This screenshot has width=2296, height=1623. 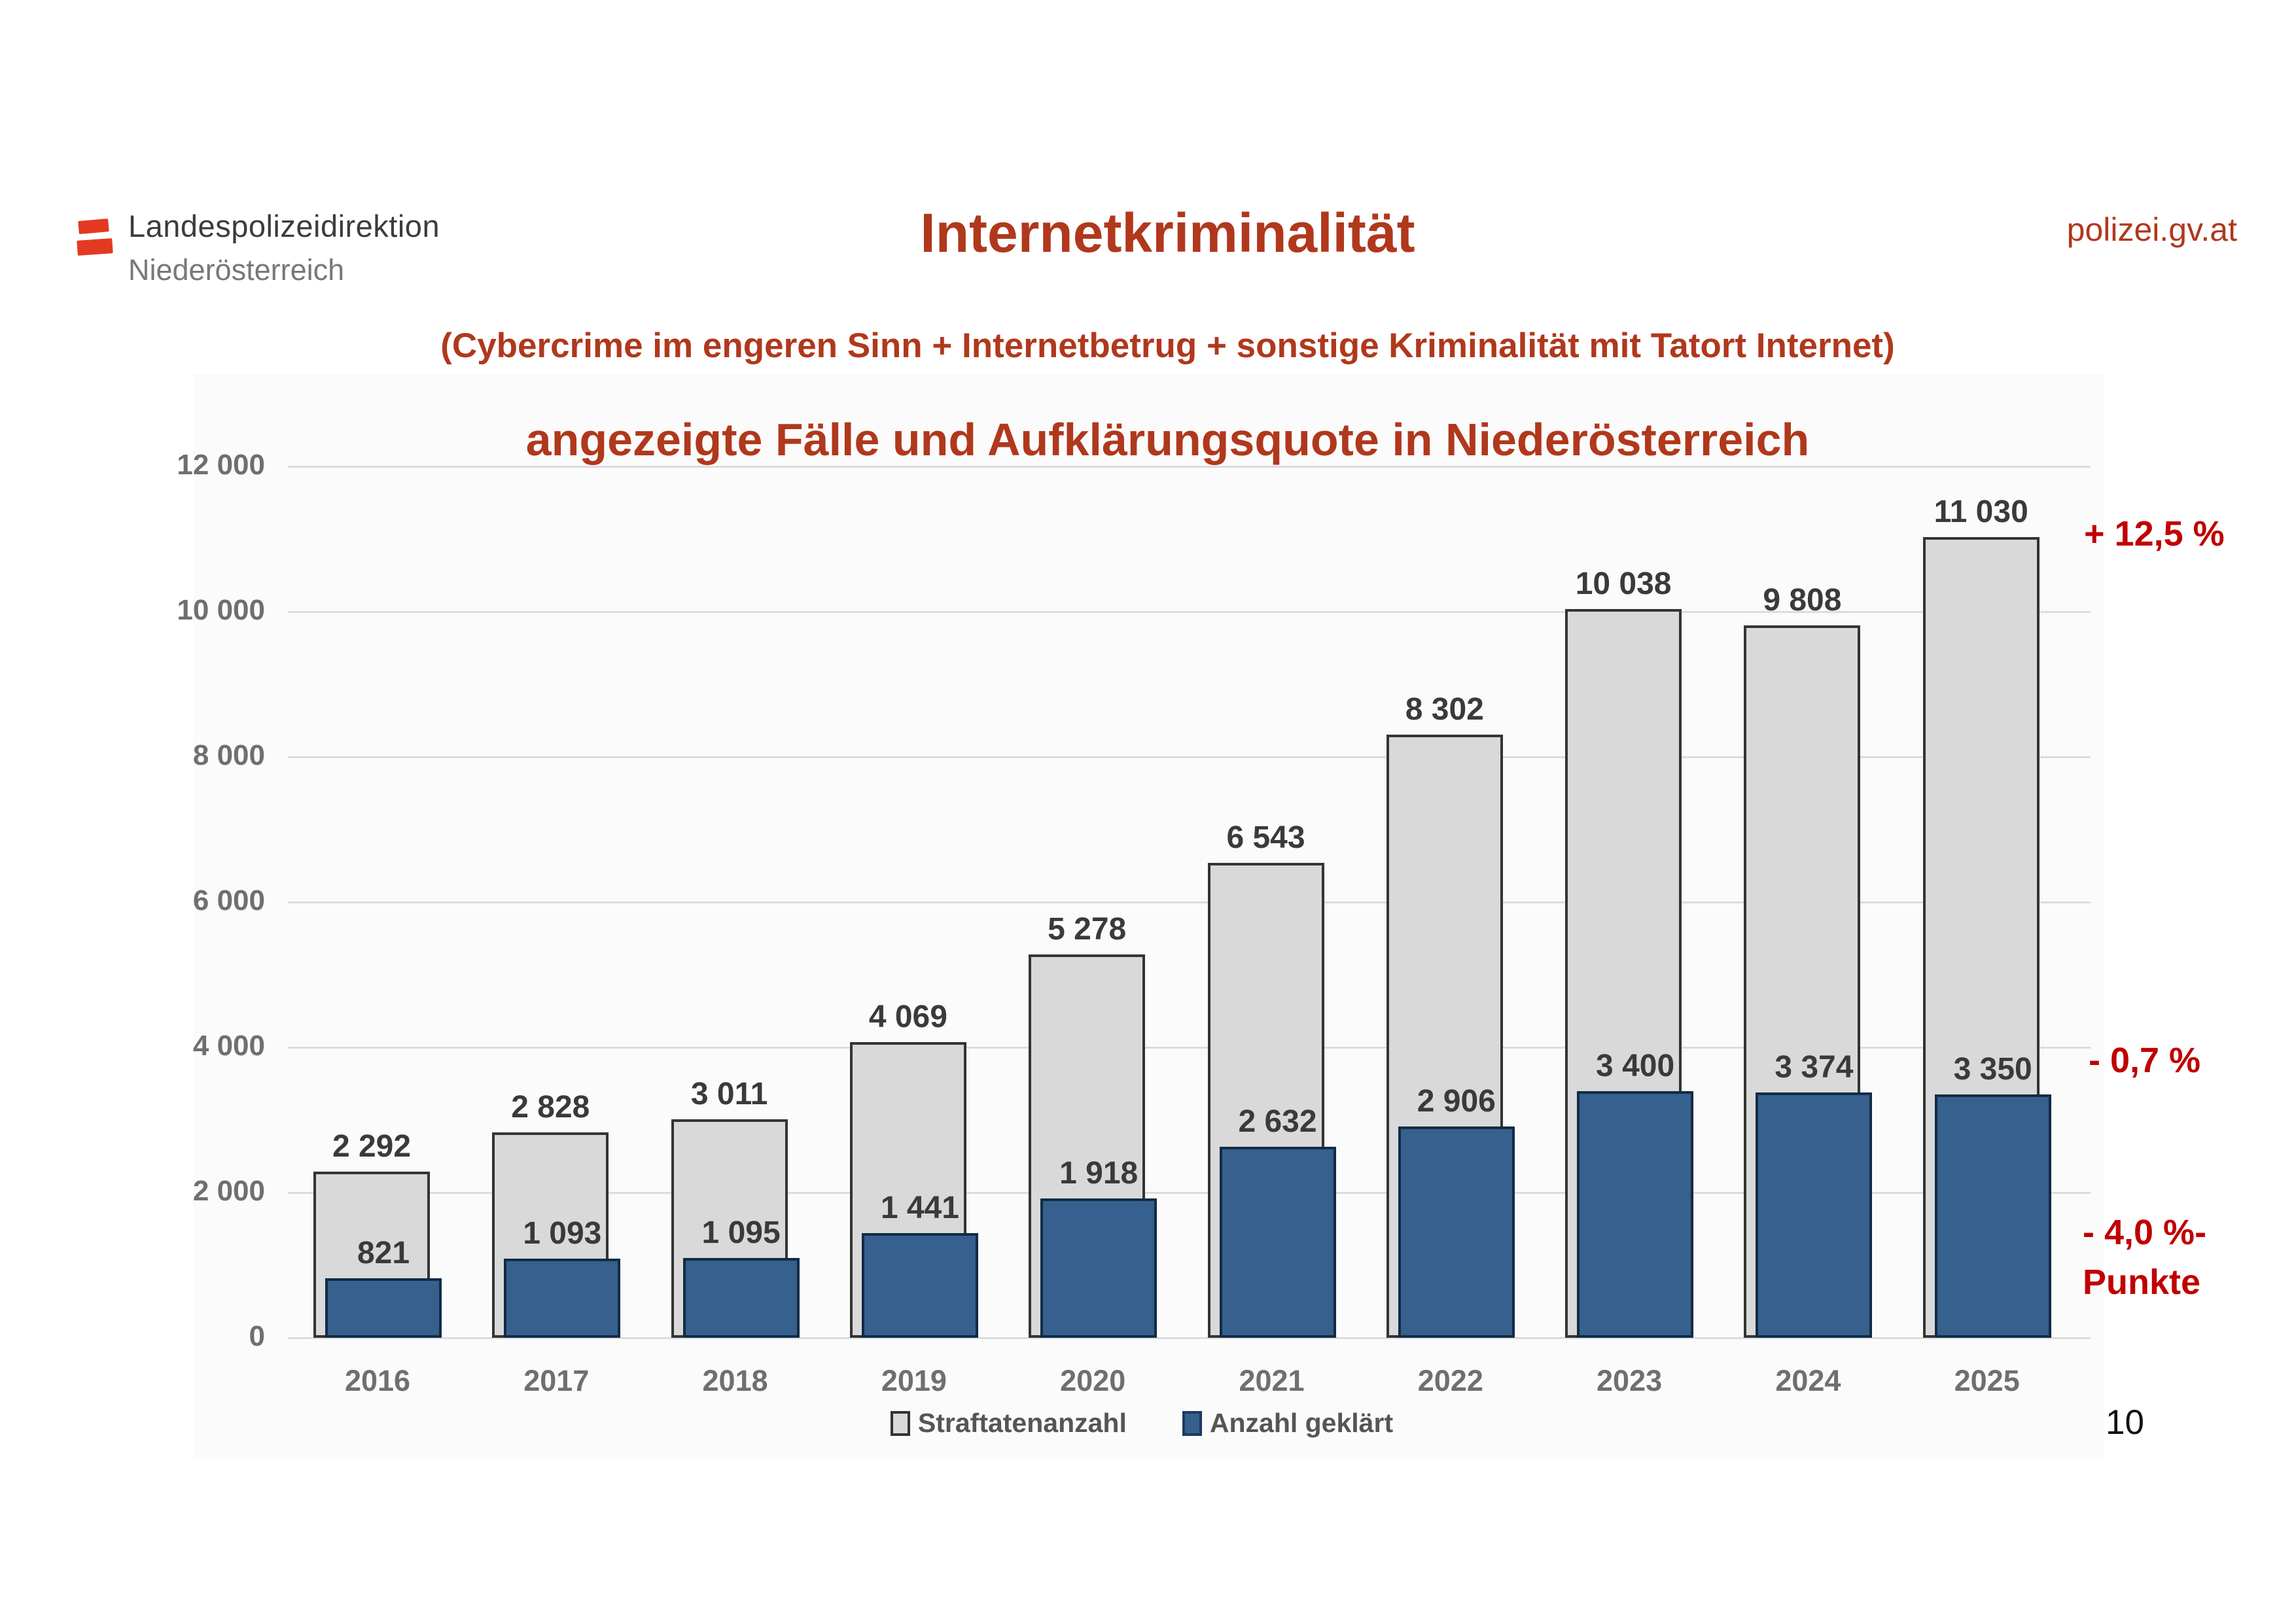 What do you see at coordinates (228, 755) in the screenshot?
I see `y-axis-label-8000: 8 000` at bounding box center [228, 755].